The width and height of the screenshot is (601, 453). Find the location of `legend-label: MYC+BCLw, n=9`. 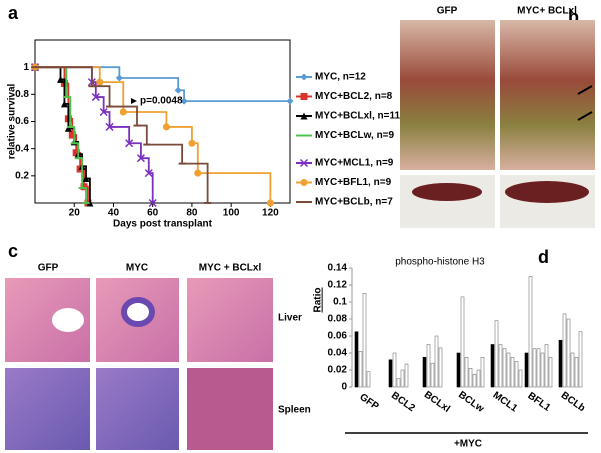

legend-label: MYC+BCLw, n=9 is located at coordinates (355, 135).